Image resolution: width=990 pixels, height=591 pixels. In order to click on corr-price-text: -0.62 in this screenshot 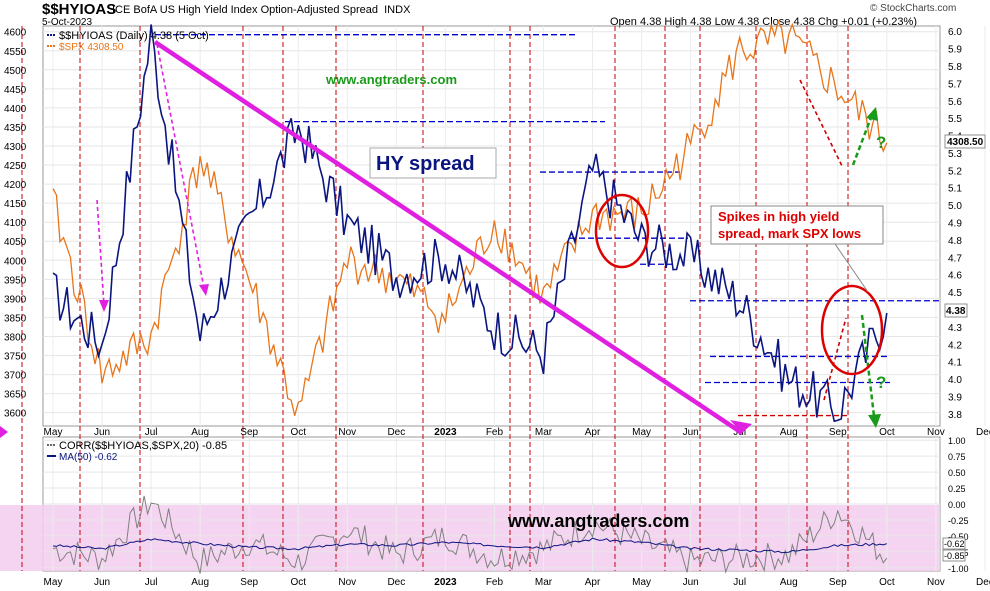, I will do `click(954, 544)`.